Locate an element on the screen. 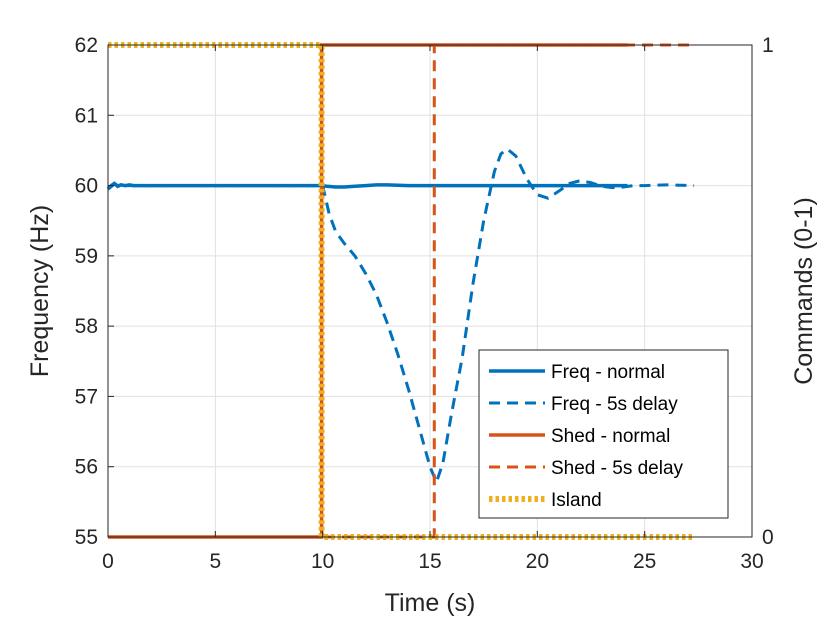 This screenshot has width=830, height=623. y2-tick-label: 1 is located at coordinates (768, 45).